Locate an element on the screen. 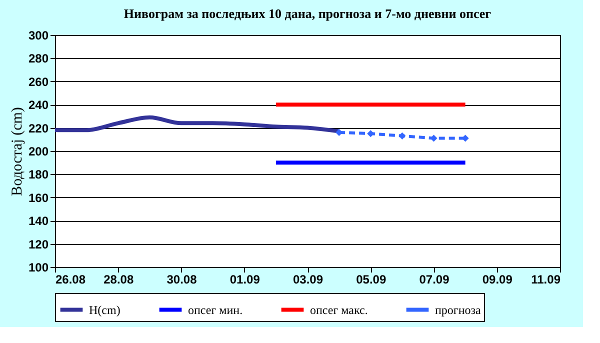  y-tick-label: 160 is located at coordinates (38, 197).